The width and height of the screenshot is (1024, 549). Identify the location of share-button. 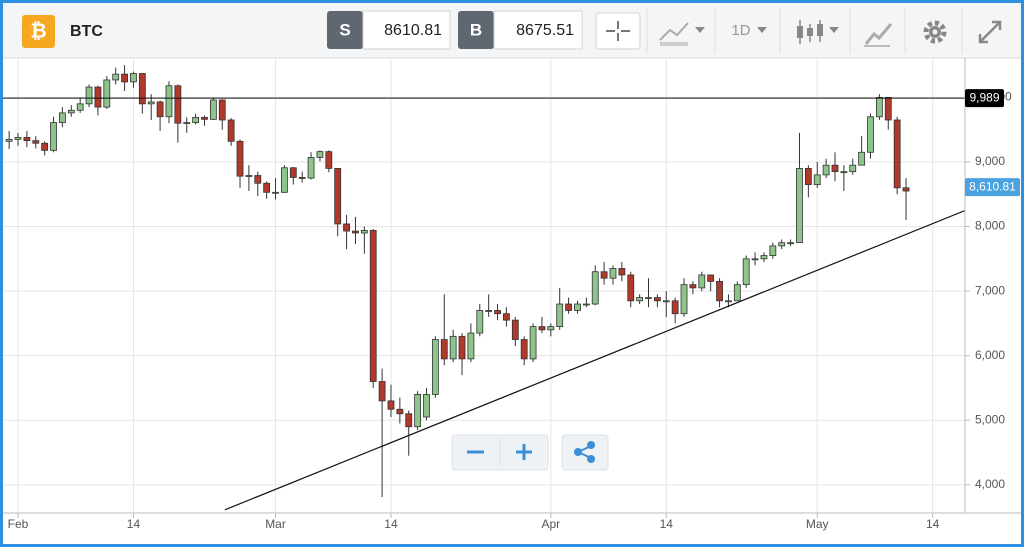
(585, 452).